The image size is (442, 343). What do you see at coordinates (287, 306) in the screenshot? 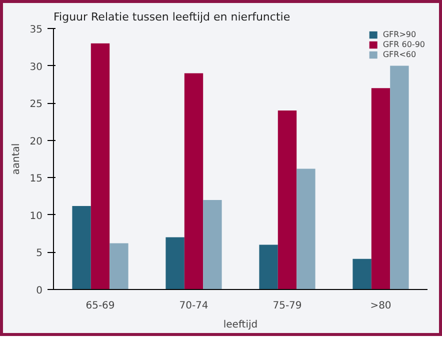
I see `x-tick-label: 75-79` at bounding box center [287, 306].